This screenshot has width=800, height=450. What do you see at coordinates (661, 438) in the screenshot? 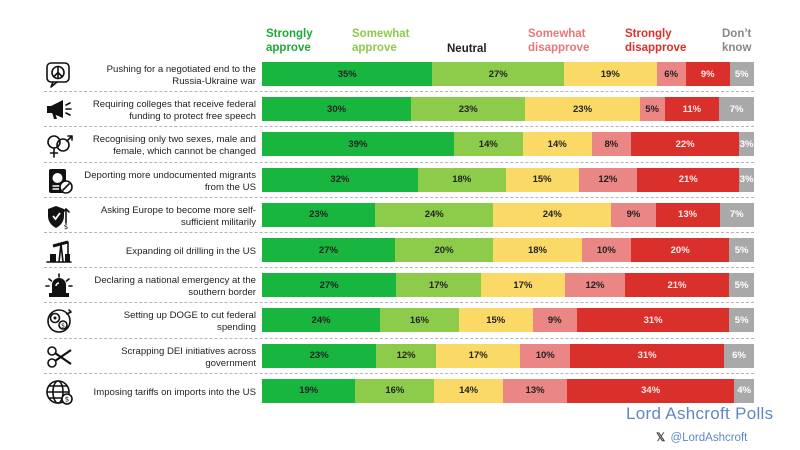
I see `x-logo-icon: 𝕏` at bounding box center [661, 438].